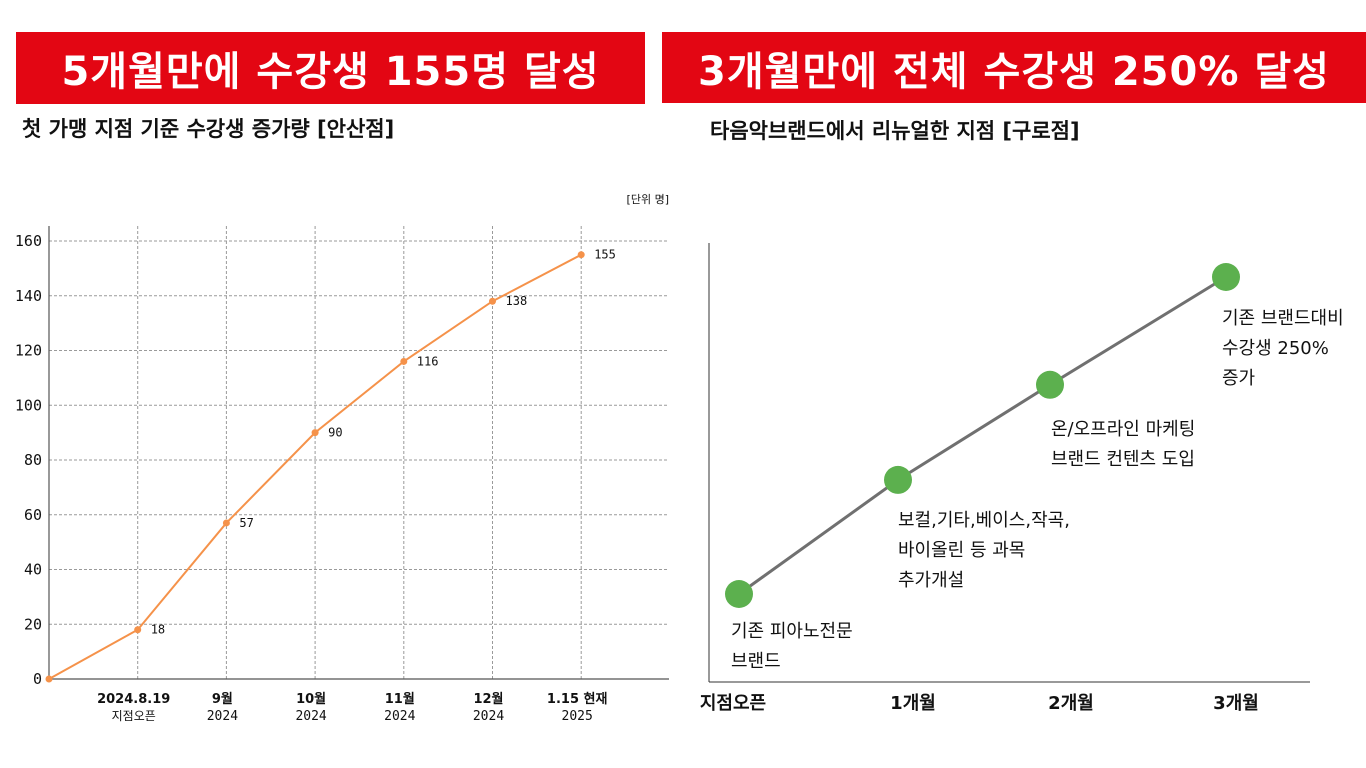 The width and height of the screenshot is (1366, 768). What do you see at coordinates (222, 699) in the screenshot?
I see `x-category-label: 9월` at bounding box center [222, 699].